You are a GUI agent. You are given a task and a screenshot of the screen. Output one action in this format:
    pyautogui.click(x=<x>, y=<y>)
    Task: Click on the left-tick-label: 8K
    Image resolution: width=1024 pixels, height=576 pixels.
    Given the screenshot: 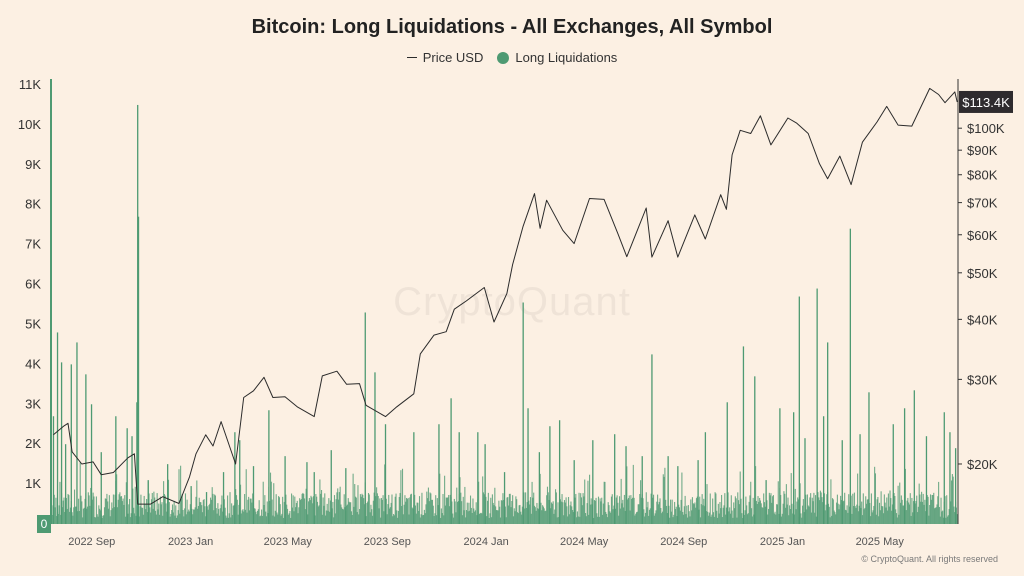 What is the action you would take?
    pyautogui.click(x=33, y=204)
    